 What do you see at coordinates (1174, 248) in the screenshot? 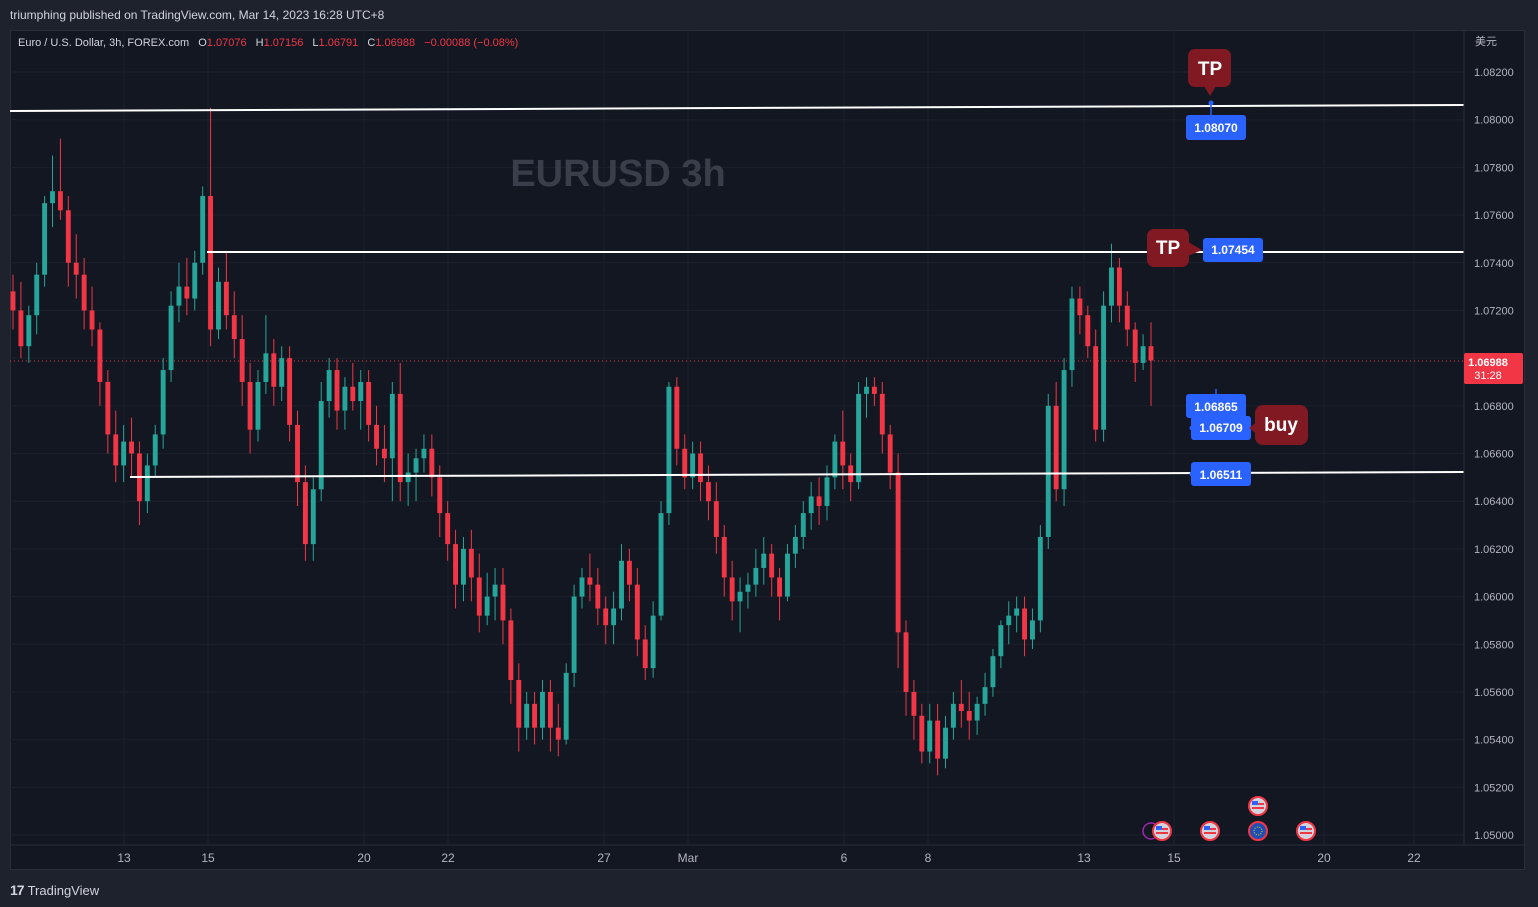
I see `tp-tag-mid: TP` at bounding box center [1174, 248].